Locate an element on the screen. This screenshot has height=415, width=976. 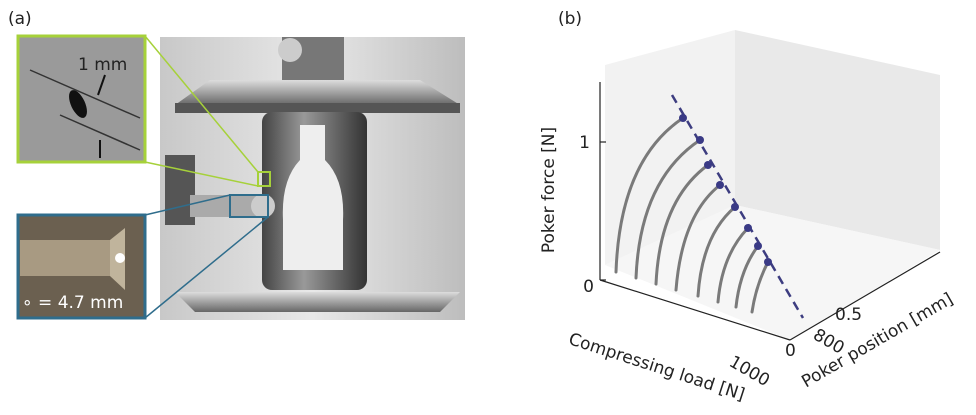
tick-label: 0.5 is located at coordinates (848, 315).